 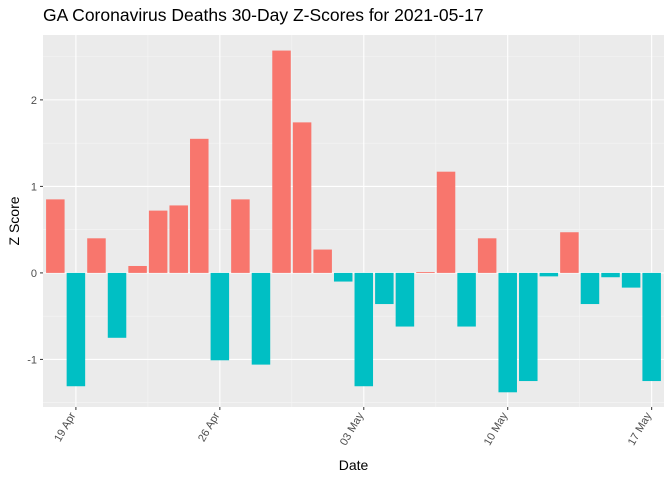 I want to click on y-tick-label: 0, so click(x=34, y=274).